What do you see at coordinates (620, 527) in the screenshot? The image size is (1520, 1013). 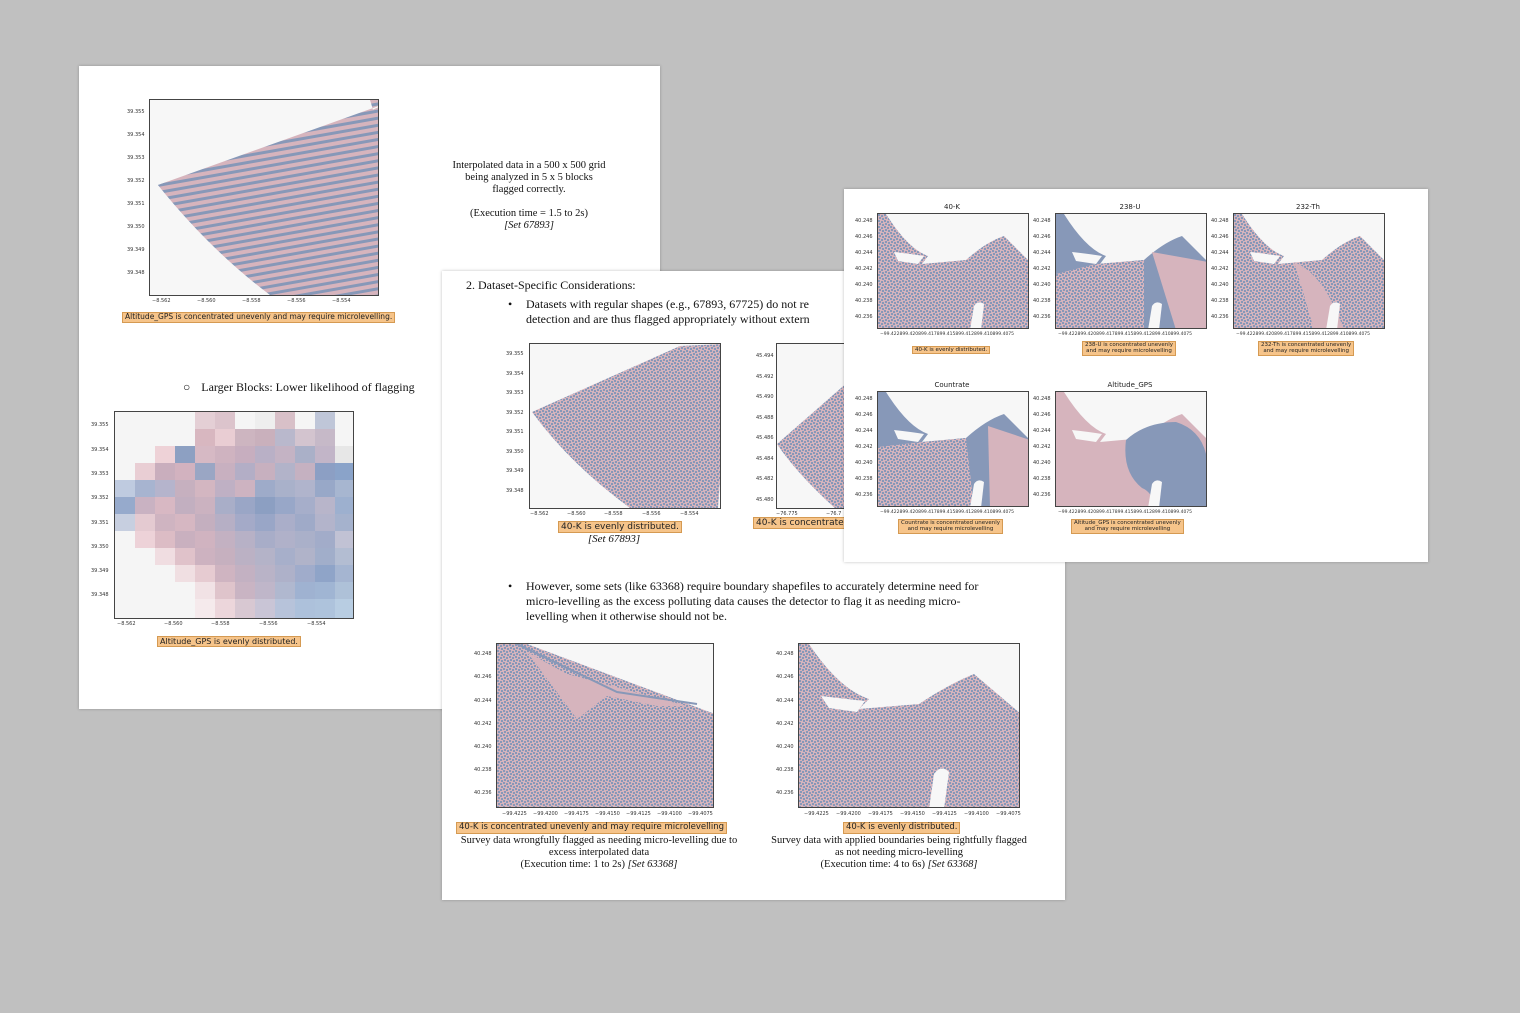 I see `left-plot-caption: 40-K is evenly distributed.` at bounding box center [620, 527].